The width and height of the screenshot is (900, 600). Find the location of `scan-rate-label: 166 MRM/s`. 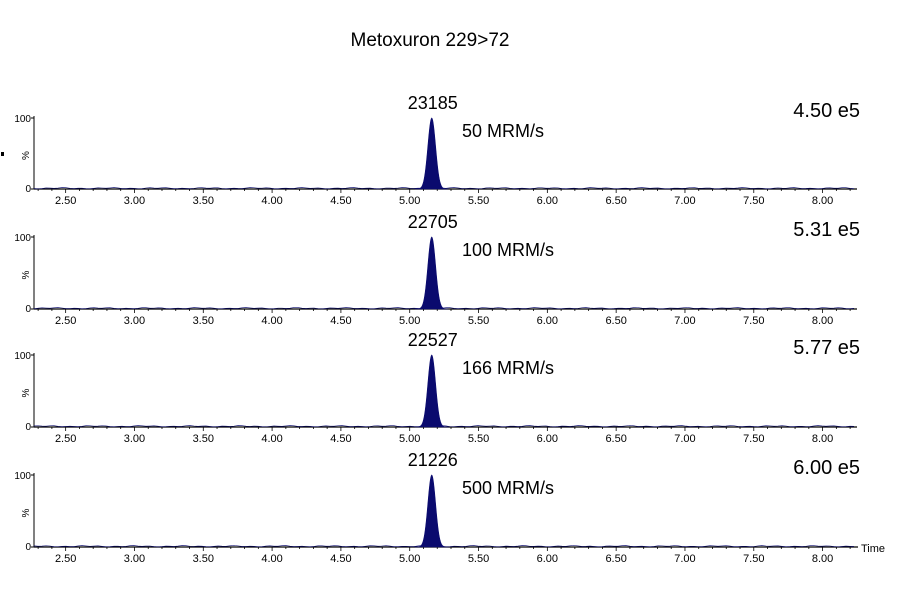

scan-rate-label: 166 MRM/s is located at coordinates (508, 368).